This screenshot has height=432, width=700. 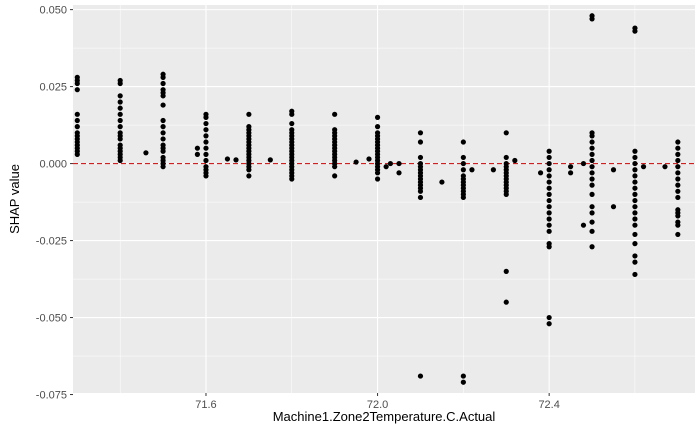 I want to click on y-tick-label: 0.000, so click(x=53, y=165).